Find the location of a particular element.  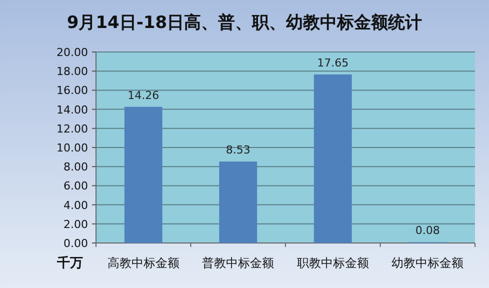

y-tick-label: 20.00 is located at coordinates (72, 52).